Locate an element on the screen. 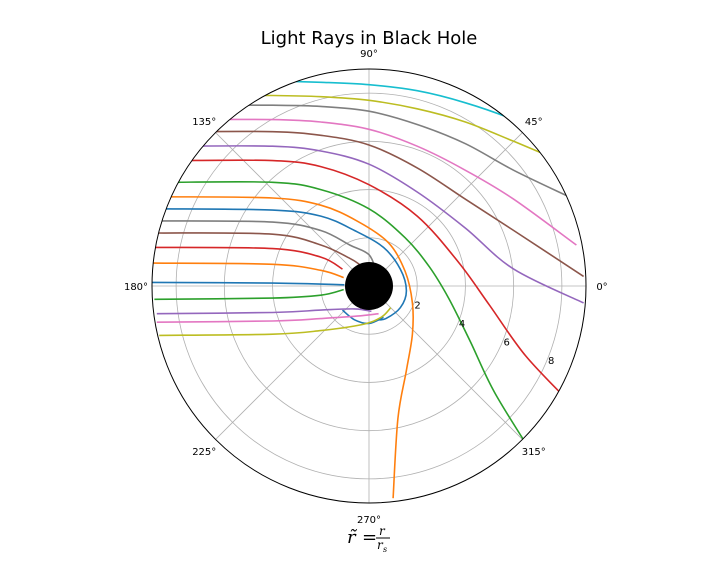  theta-tick-label: 270° is located at coordinates (369, 520).